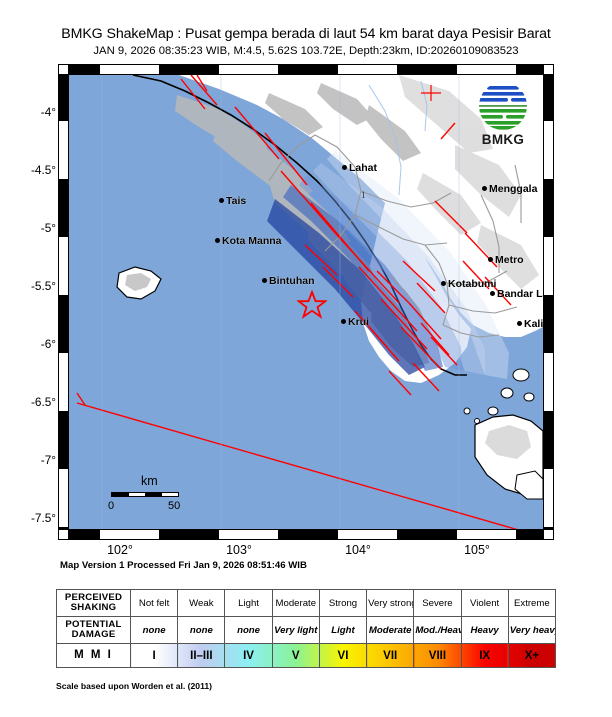 Image resolution: width=612 pixels, height=717 pixels. Describe the element at coordinates (93, 624) in the screenshot. I see `row-header-line1: POTENTIAL` at that location.